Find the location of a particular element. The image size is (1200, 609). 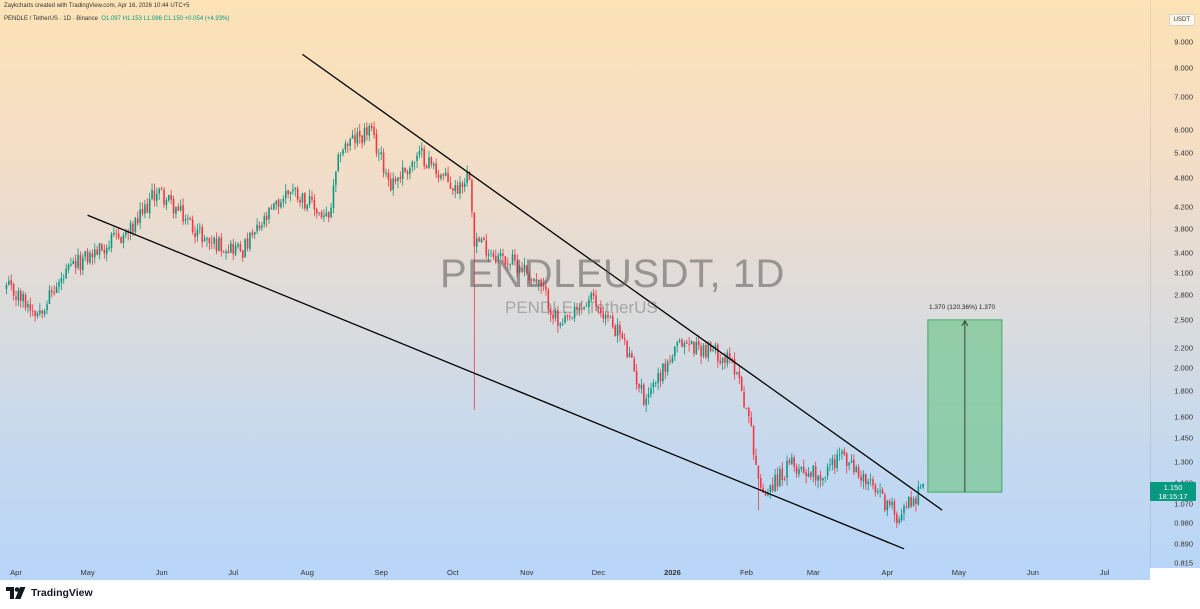

tradingview-logo: TradingView is located at coordinates (49, 593).